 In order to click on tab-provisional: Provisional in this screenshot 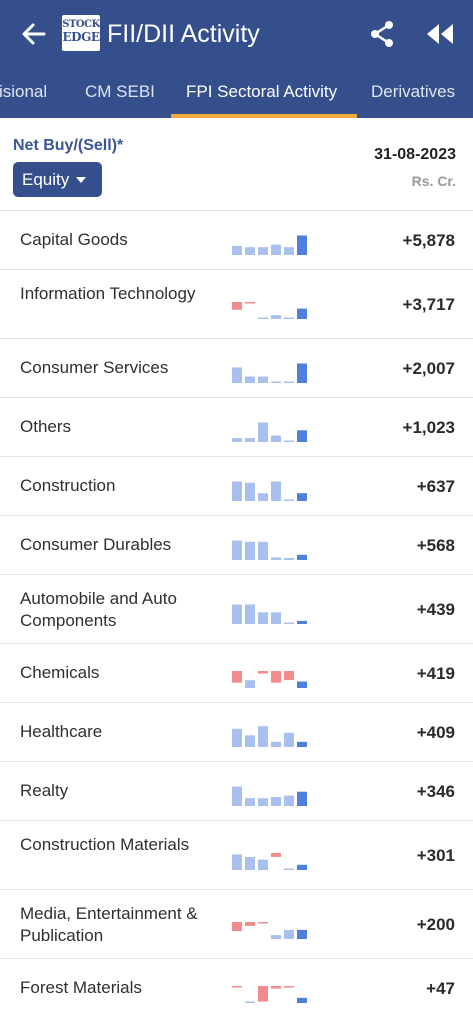, I will do `click(24, 91)`.